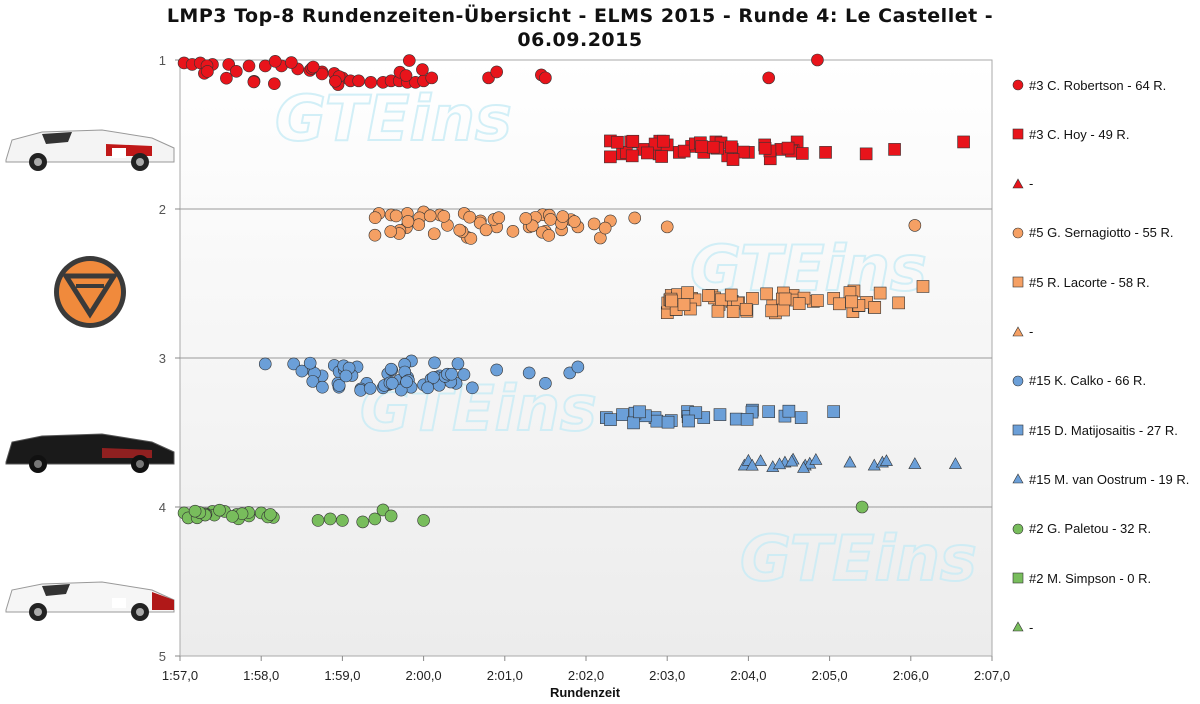 The image size is (1200, 704). What do you see at coordinates (90, 294) in the screenshot?
I see `team-logo-image` at bounding box center [90, 294].